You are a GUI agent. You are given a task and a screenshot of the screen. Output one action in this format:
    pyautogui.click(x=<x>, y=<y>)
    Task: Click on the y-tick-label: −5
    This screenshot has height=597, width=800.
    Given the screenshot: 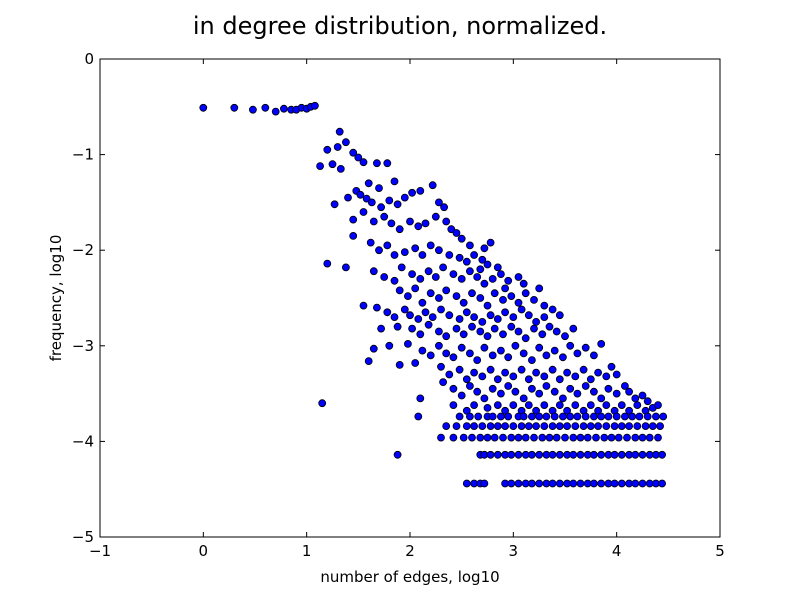 What is the action you would take?
    pyautogui.click(x=83, y=537)
    